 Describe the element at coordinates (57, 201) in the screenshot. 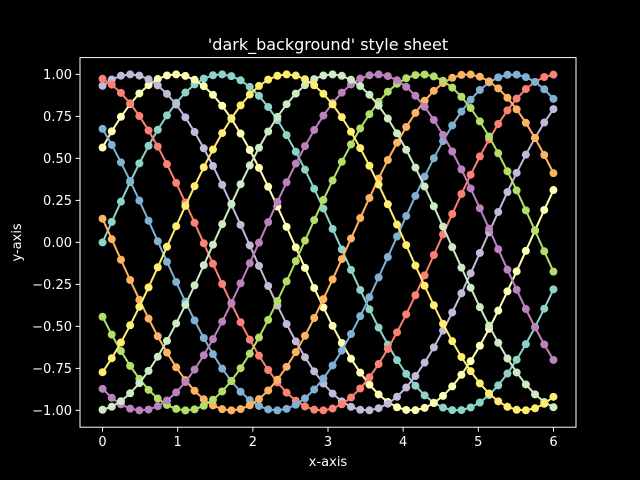

I see `y-tick-label: 0.25` at that location.